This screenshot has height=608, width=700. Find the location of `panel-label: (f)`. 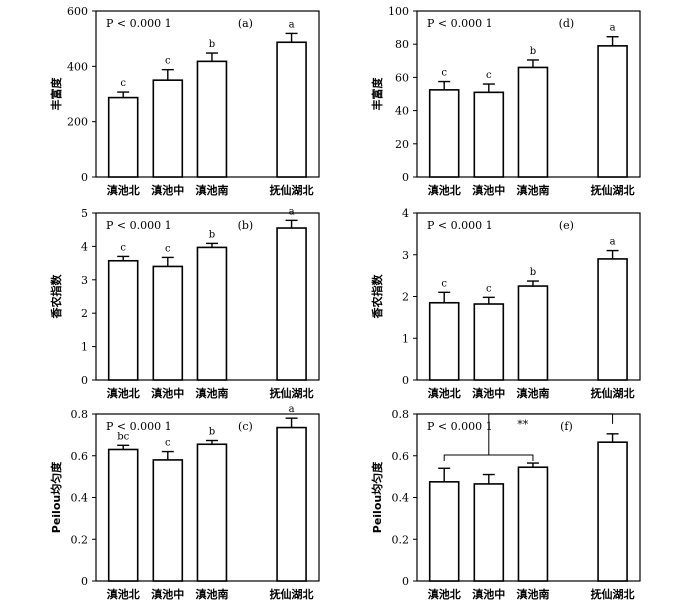

panel-label: (f) is located at coordinates (566, 426).